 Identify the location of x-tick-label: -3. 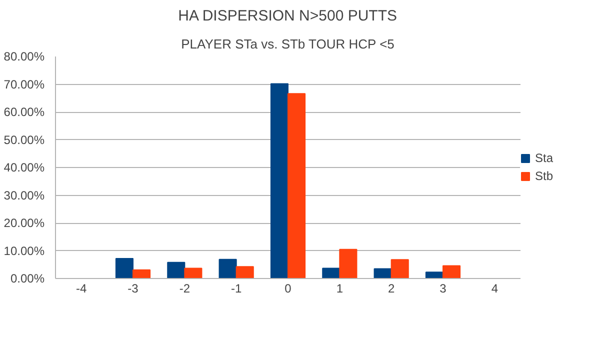
(133, 289).